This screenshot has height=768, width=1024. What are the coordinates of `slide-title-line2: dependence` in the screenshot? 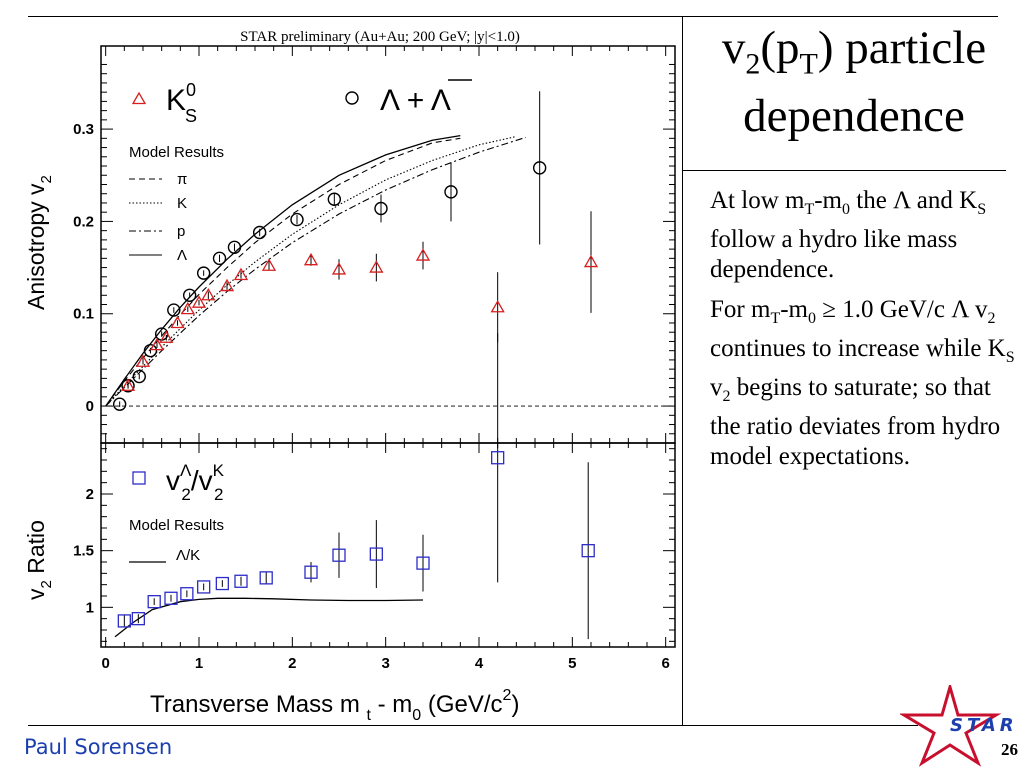 It's located at (854, 116).